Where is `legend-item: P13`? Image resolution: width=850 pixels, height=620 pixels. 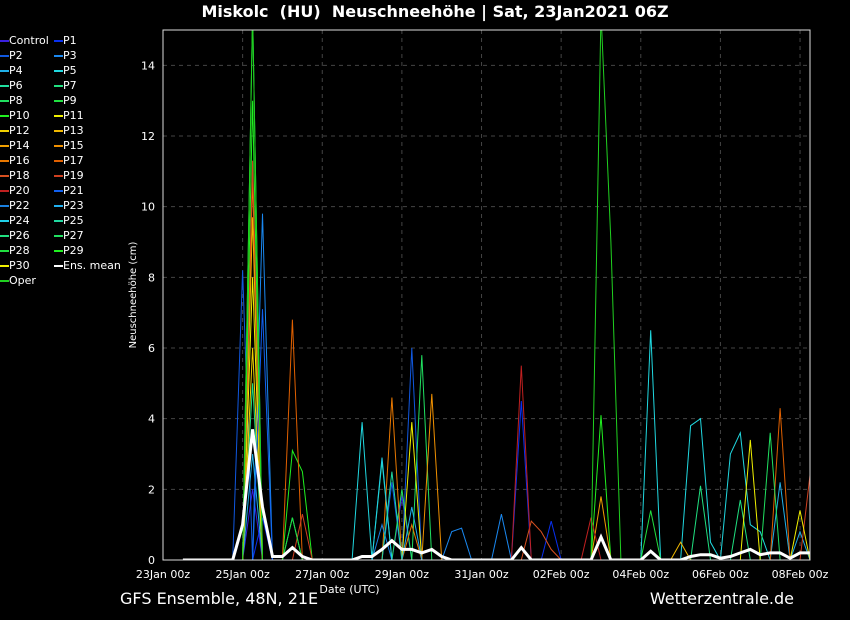
legend-item: P13 is located at coordinates (69, 130).